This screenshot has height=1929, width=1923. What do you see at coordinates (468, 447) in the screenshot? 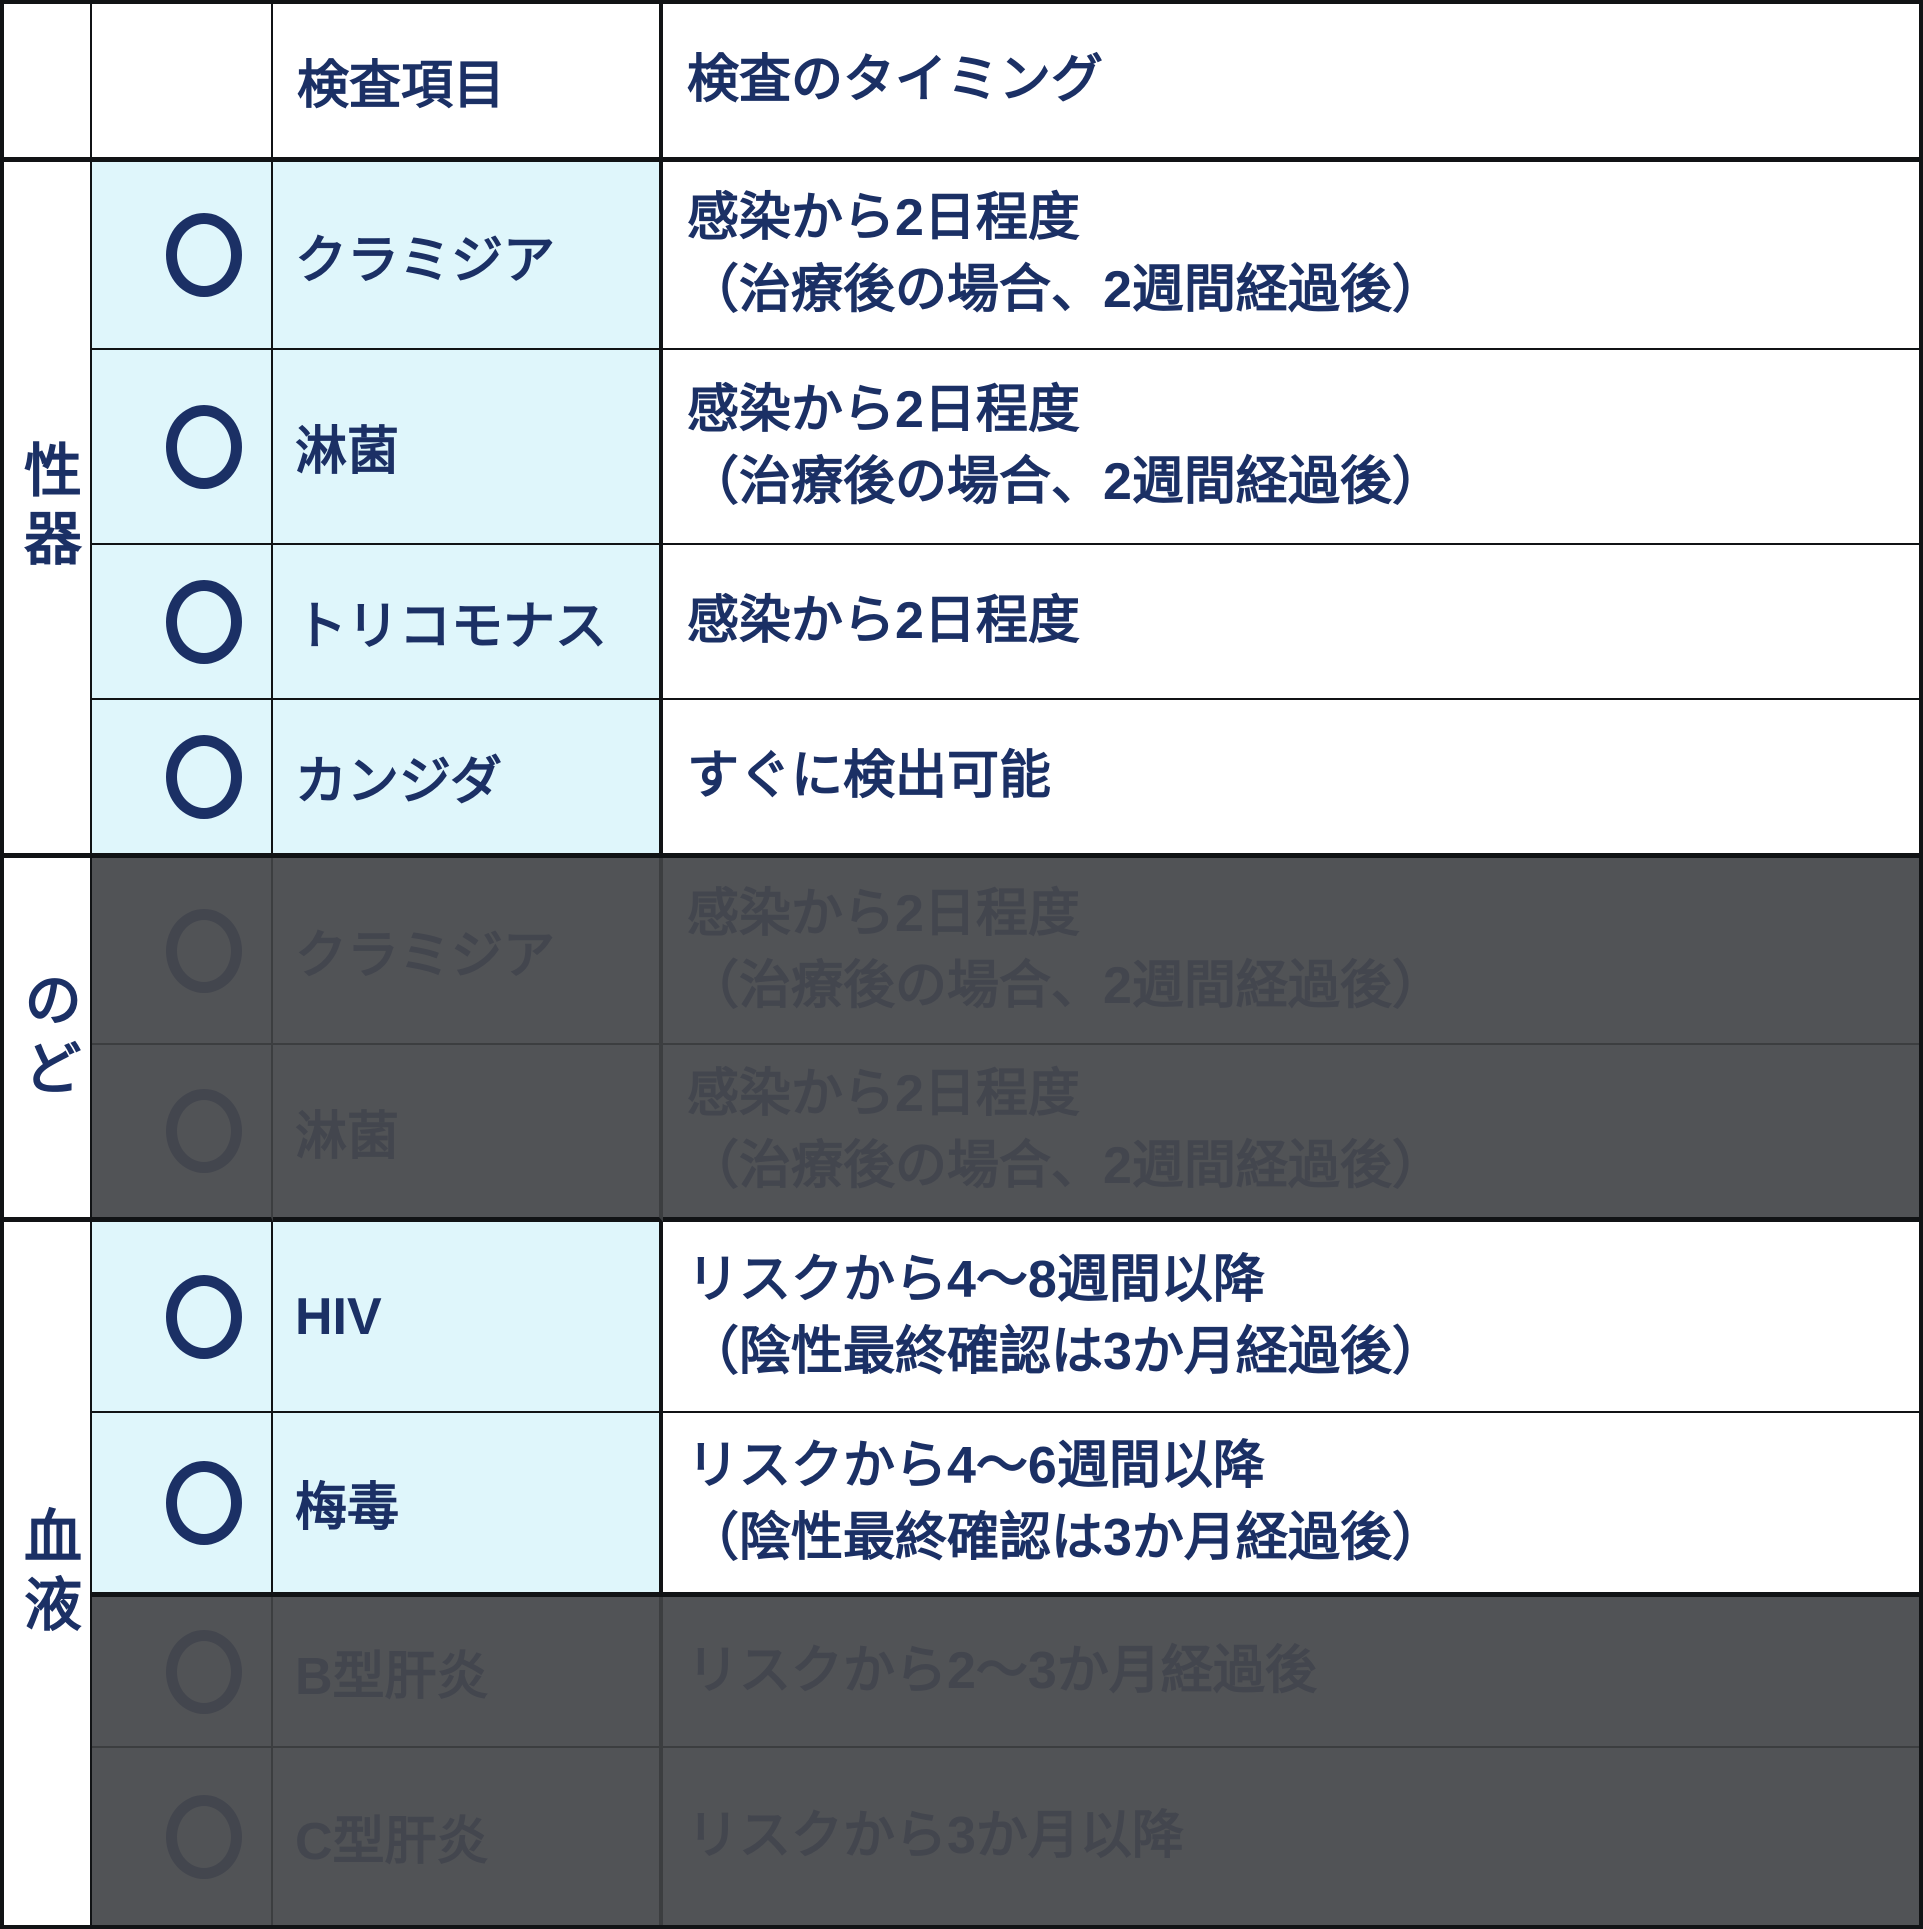
I see `test-item-cell: 淋菌` at bounding box center [468, 447].